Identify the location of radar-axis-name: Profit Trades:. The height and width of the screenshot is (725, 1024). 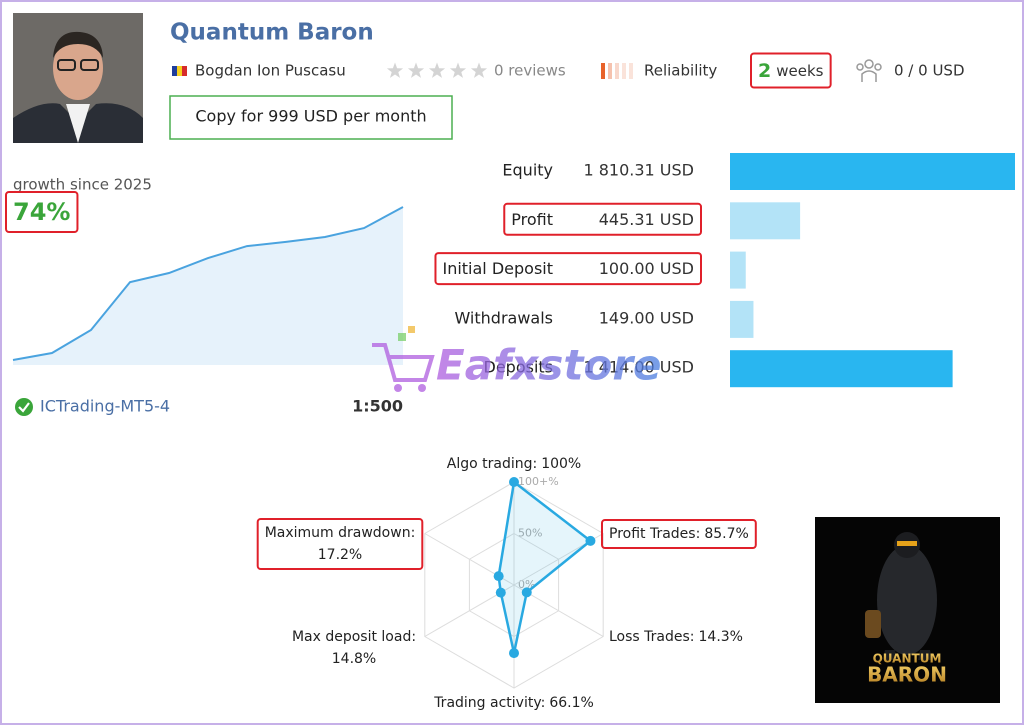
(654, 534).